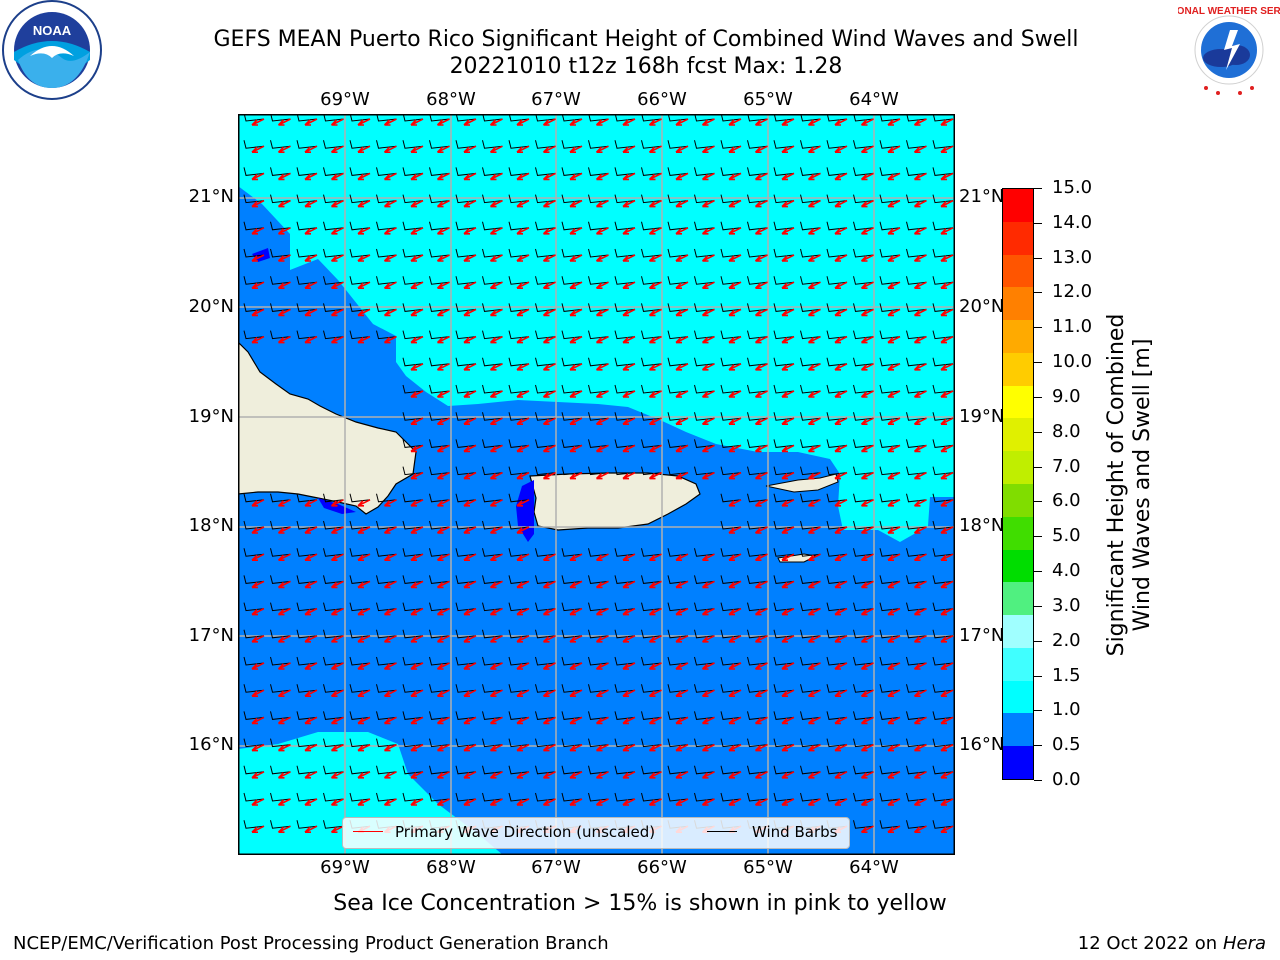 The height and width of the screenshot is (960, 1280). Describe the element at coordinates (662, 867) in the screenshot. I see `lon-bottom-label: 66°W` at that location.